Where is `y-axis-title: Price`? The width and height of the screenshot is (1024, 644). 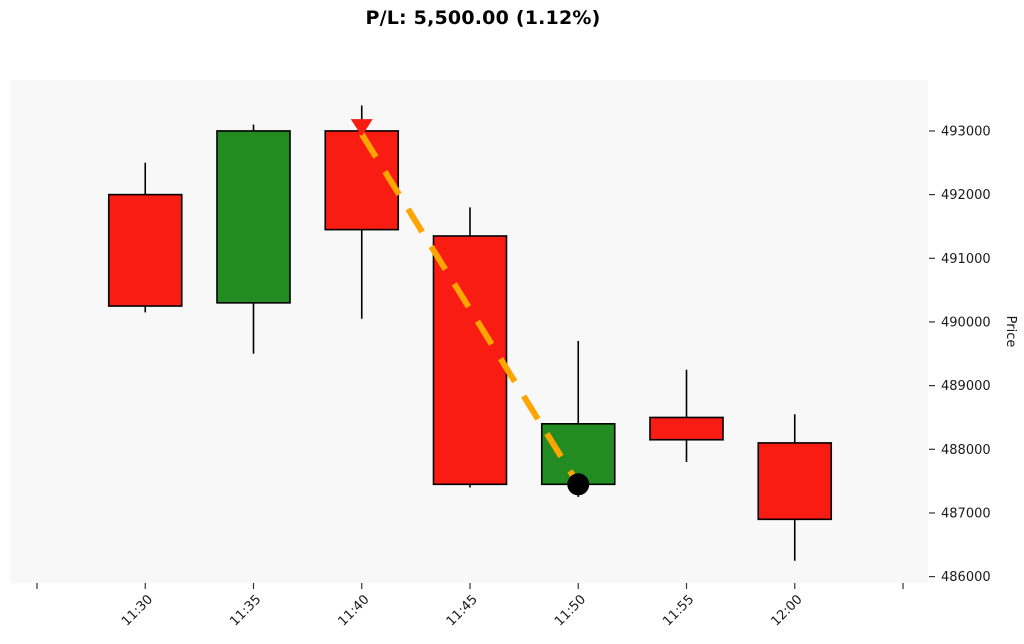 y-axis-title: Price is located at coordinates (1010, 332).